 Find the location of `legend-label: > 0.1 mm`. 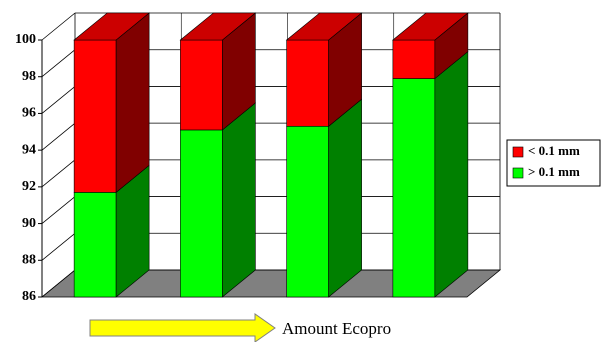

legend-label: > 0.1 mm is located at coordinates (554, 171).